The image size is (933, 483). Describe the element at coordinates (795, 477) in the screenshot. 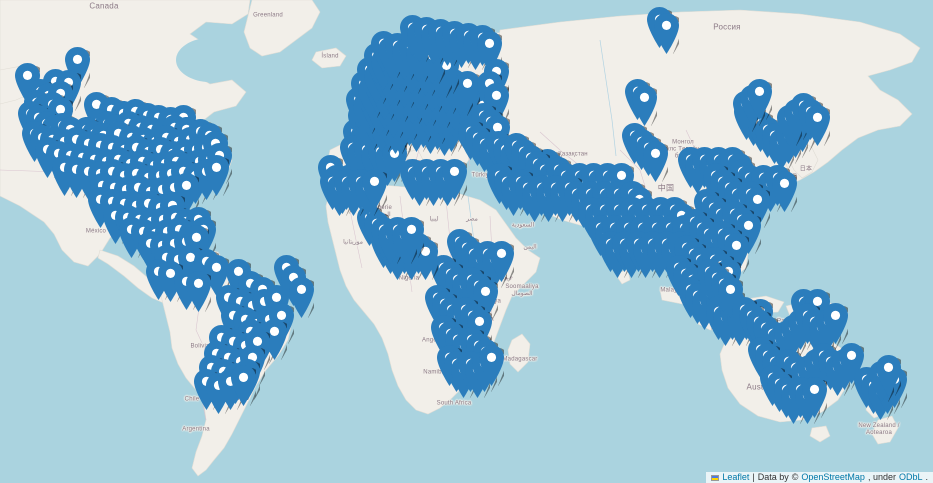

I see `attribution-copyright: ©` at that location.